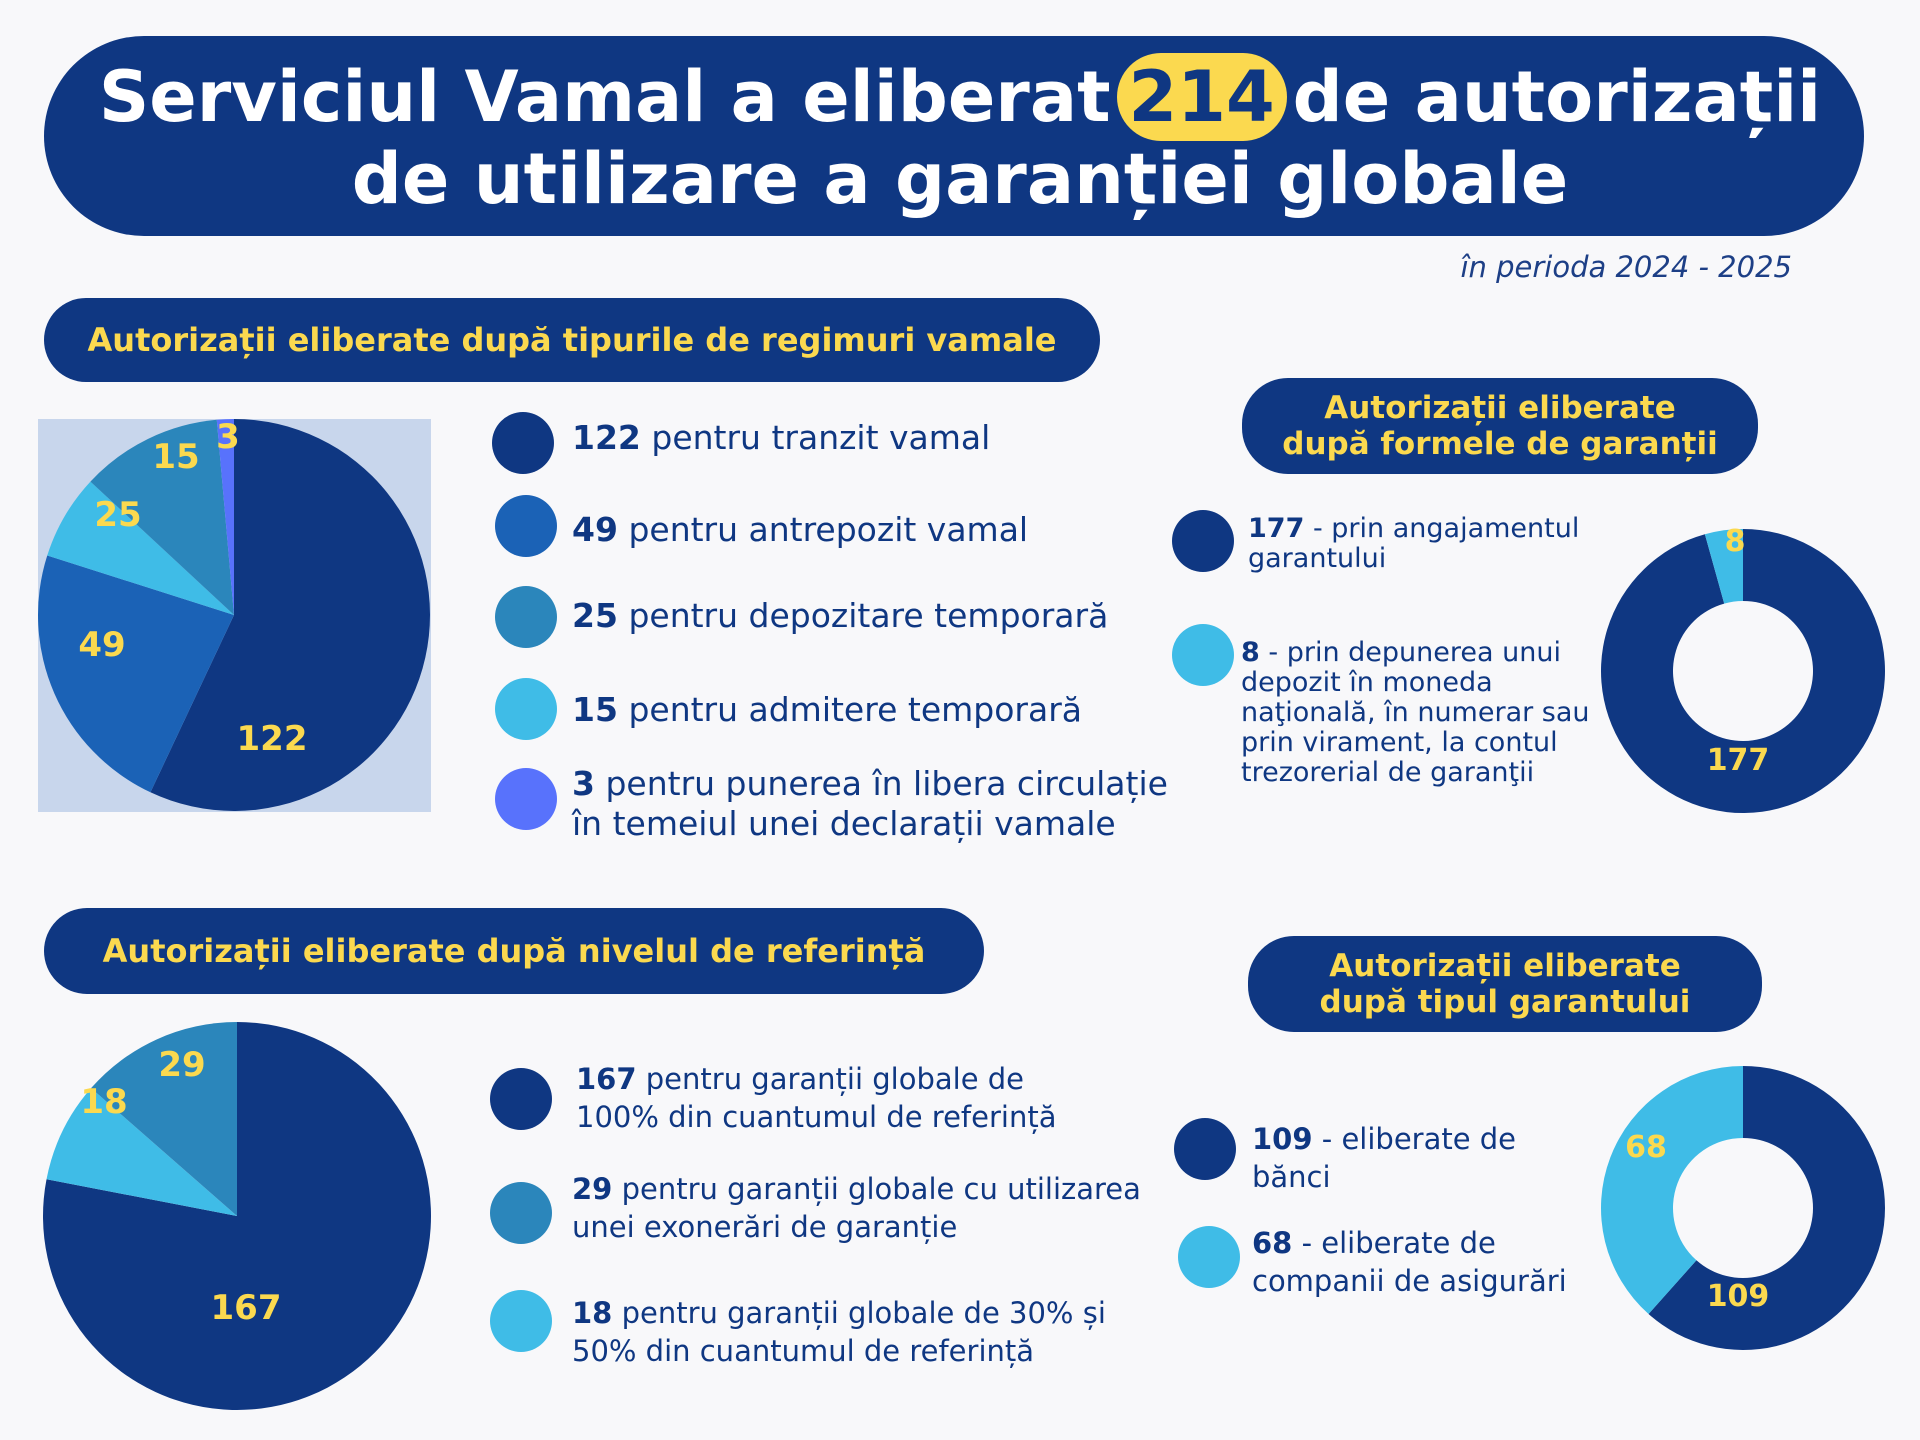 Image resolution: width=1920 pixels, height=1440 pixels. I want to click on title-banner, so click(954, 136).